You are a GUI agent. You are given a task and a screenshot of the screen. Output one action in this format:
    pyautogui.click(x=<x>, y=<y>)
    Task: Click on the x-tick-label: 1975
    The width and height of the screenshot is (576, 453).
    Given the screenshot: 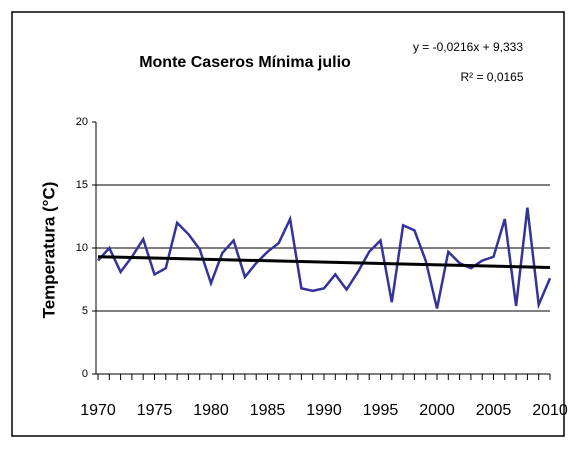 What is the action you would take?
    pyautogui.click(x=155, y=410)
    